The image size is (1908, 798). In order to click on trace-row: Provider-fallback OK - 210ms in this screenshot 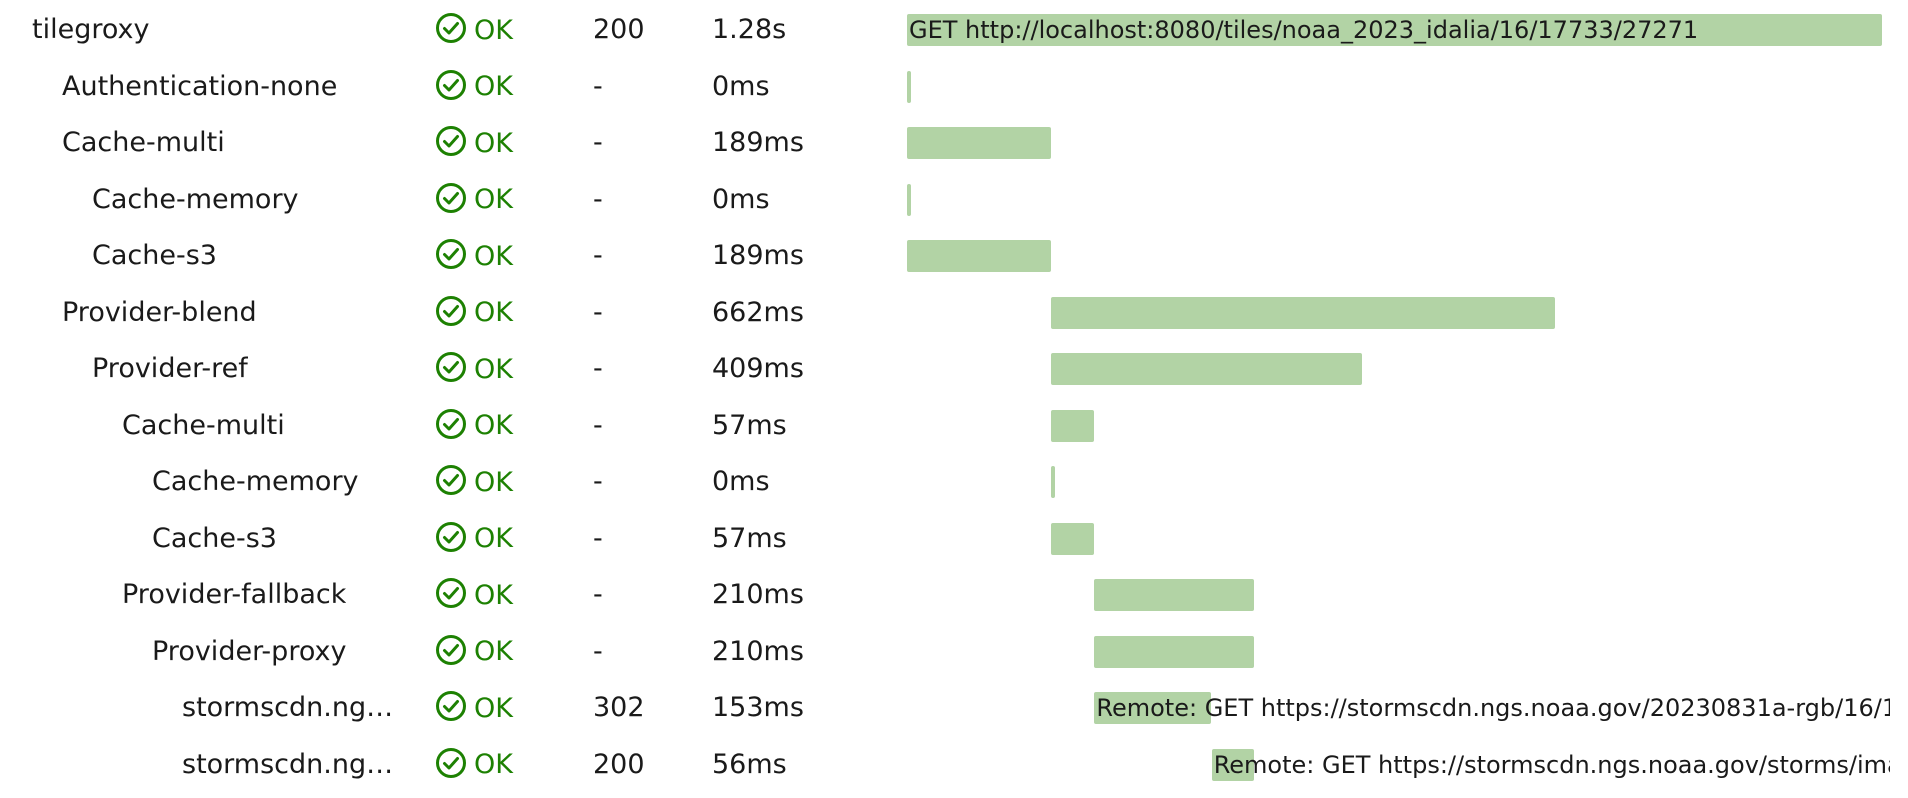, I will do `click(954, 600)`.